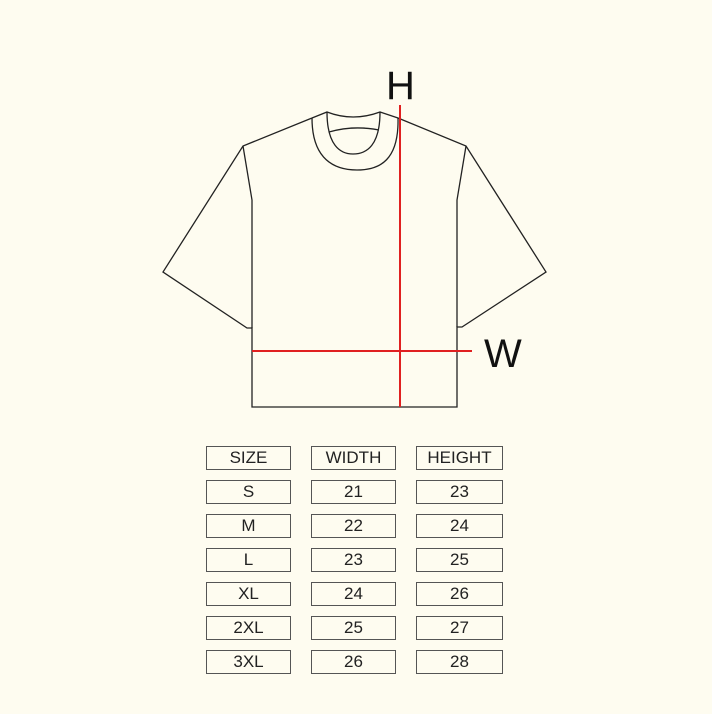 The width and height of the screenshot is (712, 714). I want to click on cell-height: 26, so click(459, 594).